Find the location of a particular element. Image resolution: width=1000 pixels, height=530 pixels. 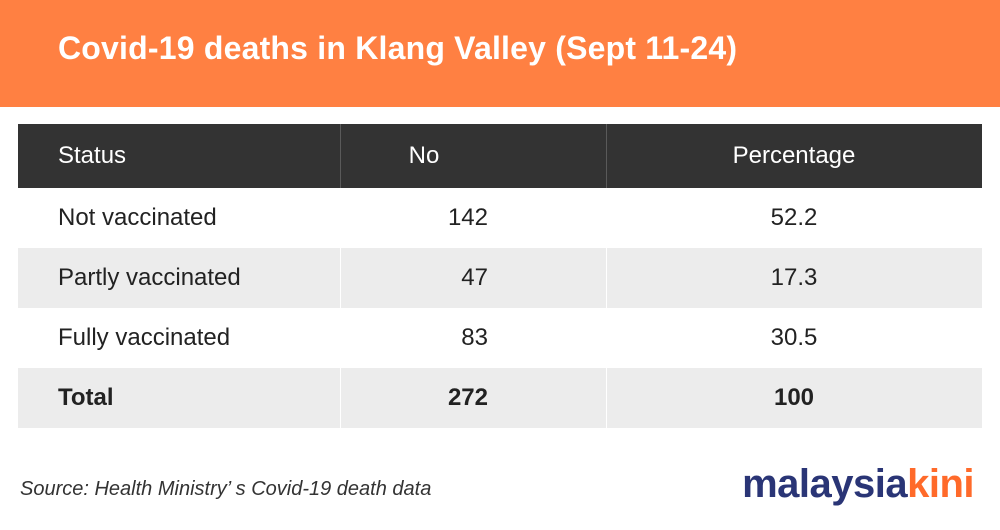

table-header-row: Status No Percentage is located at coordinates (500, 156).